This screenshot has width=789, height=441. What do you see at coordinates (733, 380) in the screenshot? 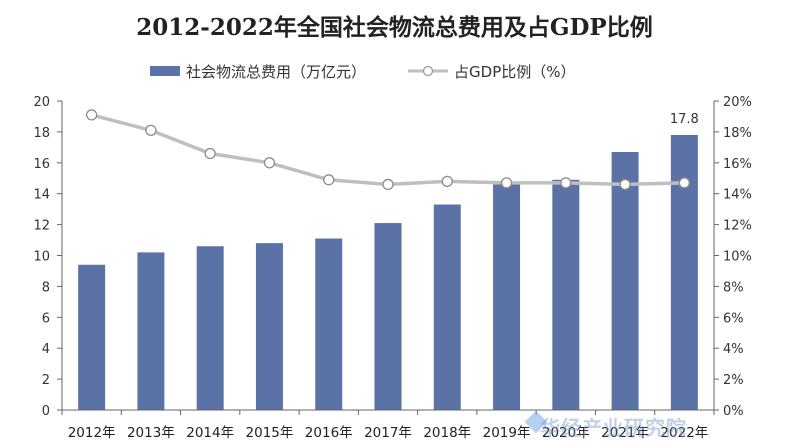
I see `y-right-tick-label: 2%` at bounding box center [733, 380].